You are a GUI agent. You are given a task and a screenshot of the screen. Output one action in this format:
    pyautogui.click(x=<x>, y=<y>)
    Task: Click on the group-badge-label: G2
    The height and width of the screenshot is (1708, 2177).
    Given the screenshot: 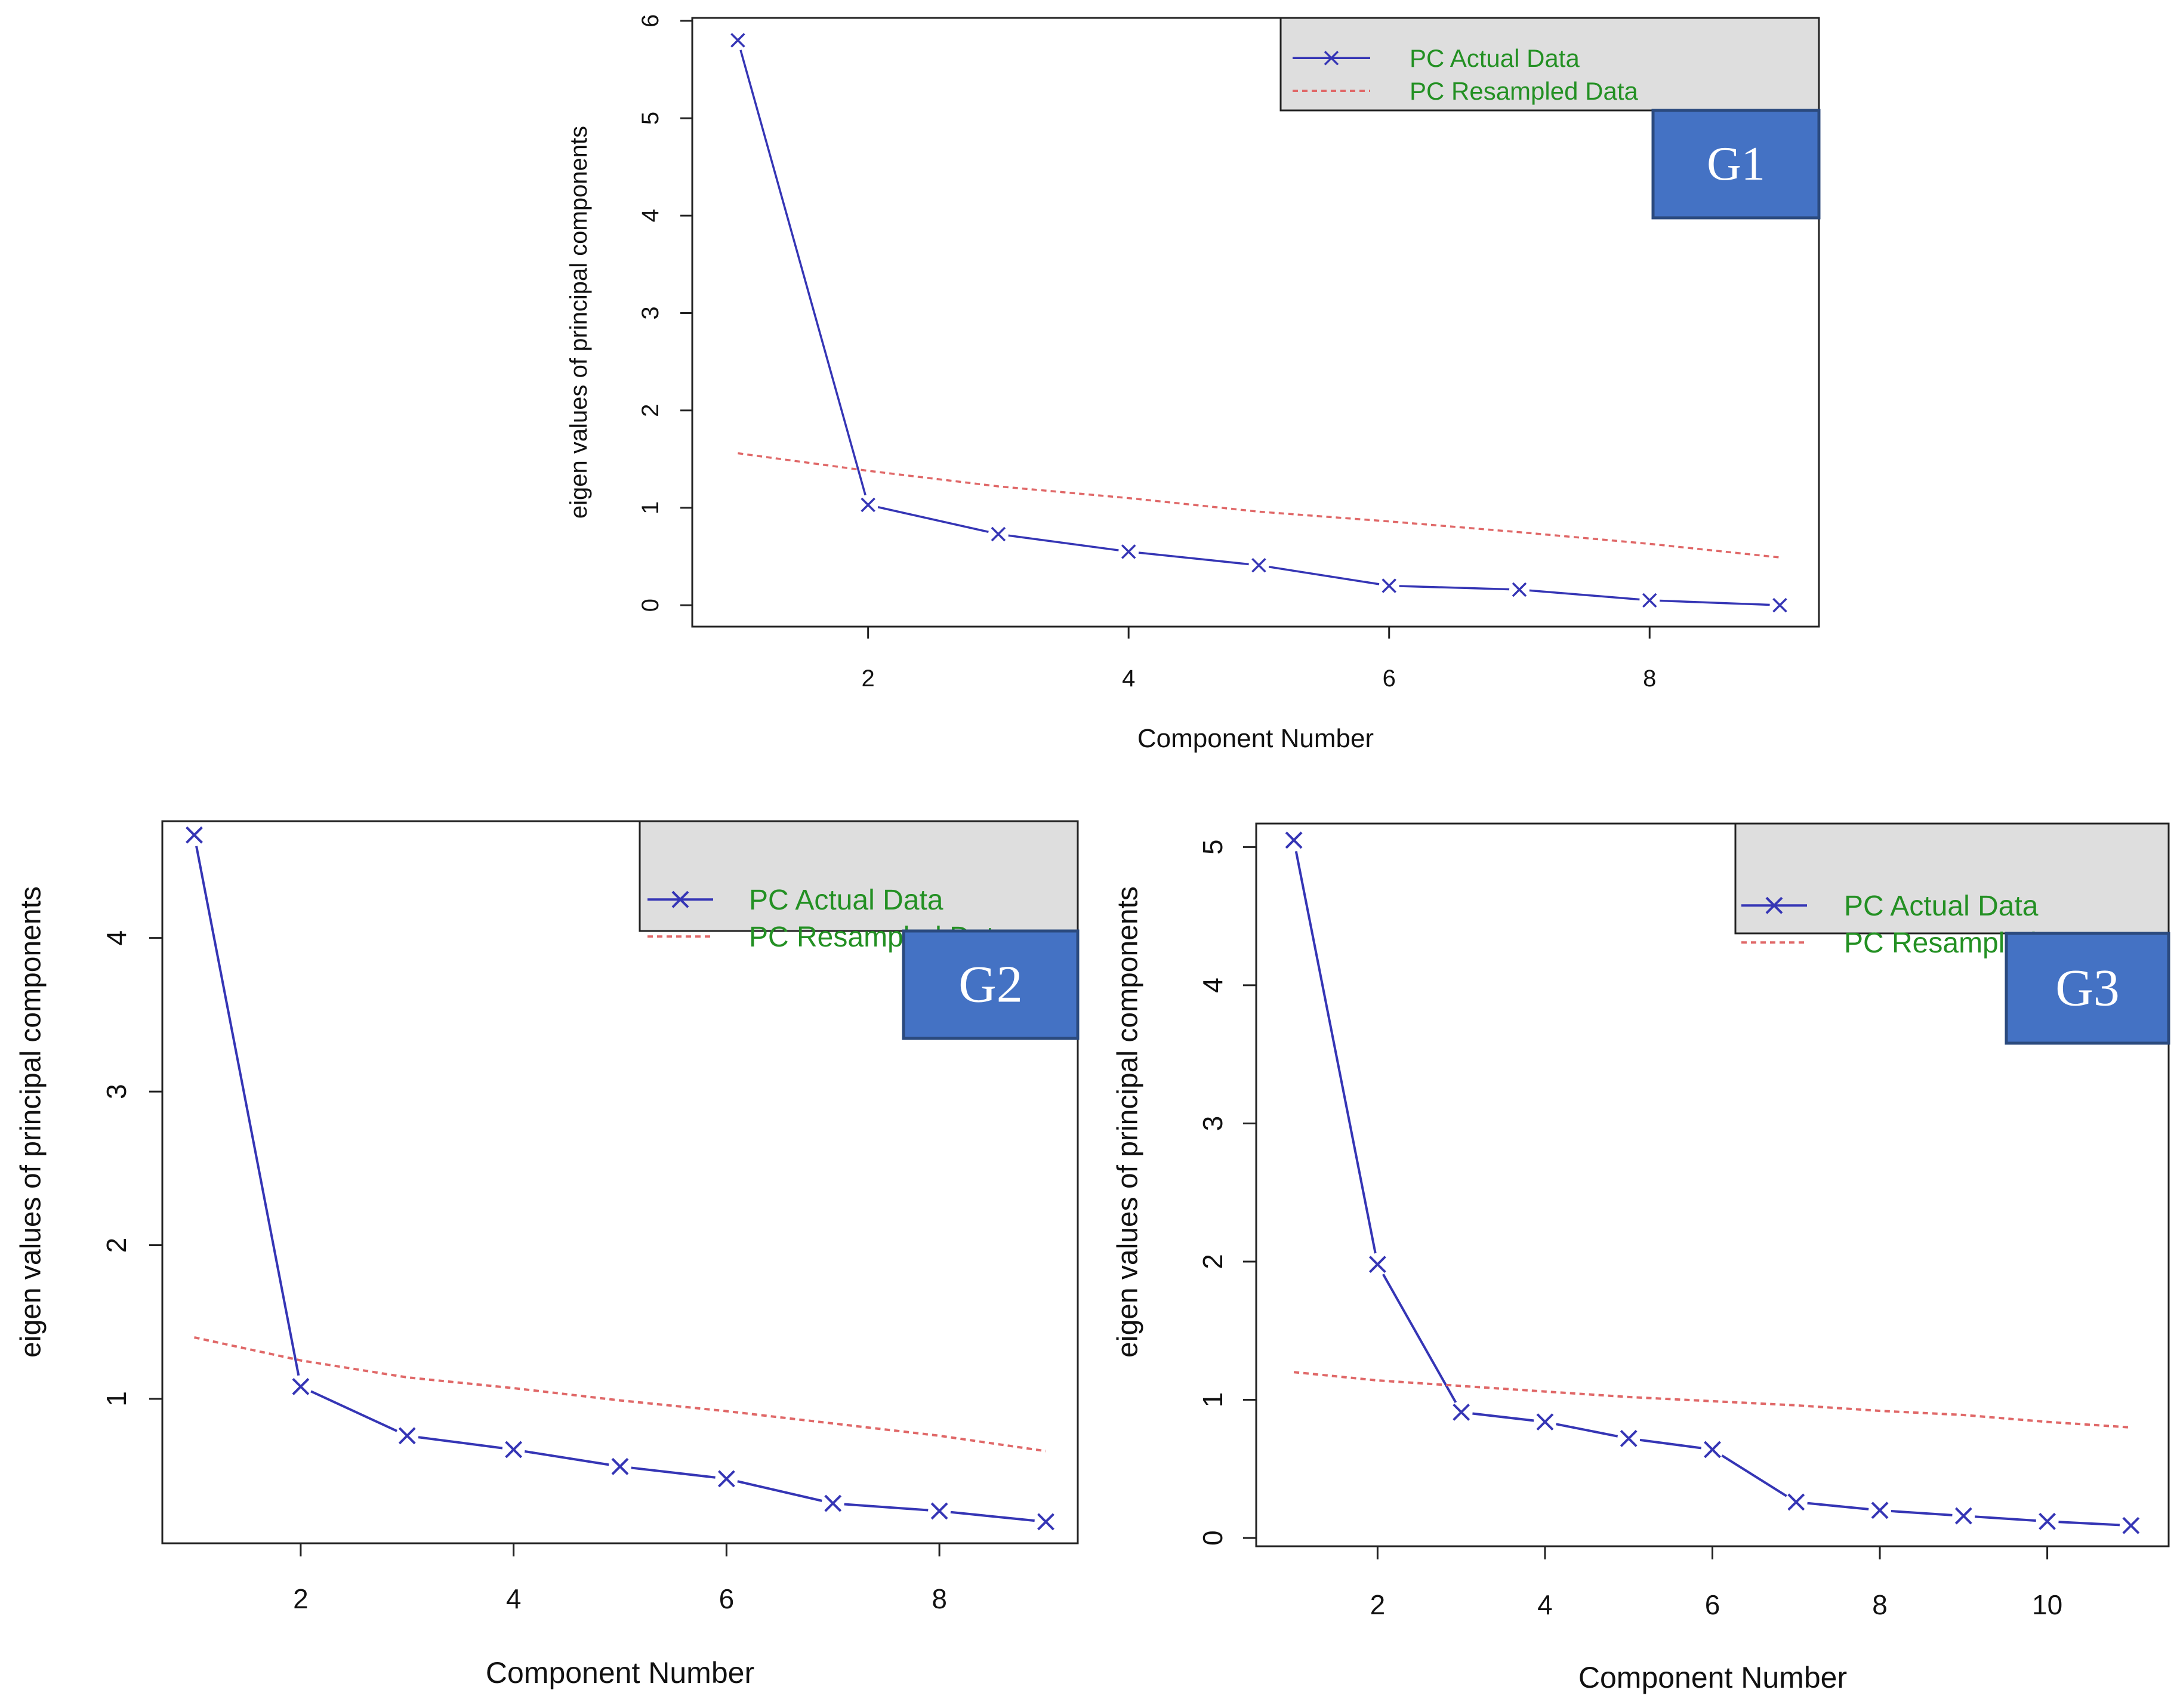 What is the action you would take?
    pyautogui.click(x=990, y=985)
    